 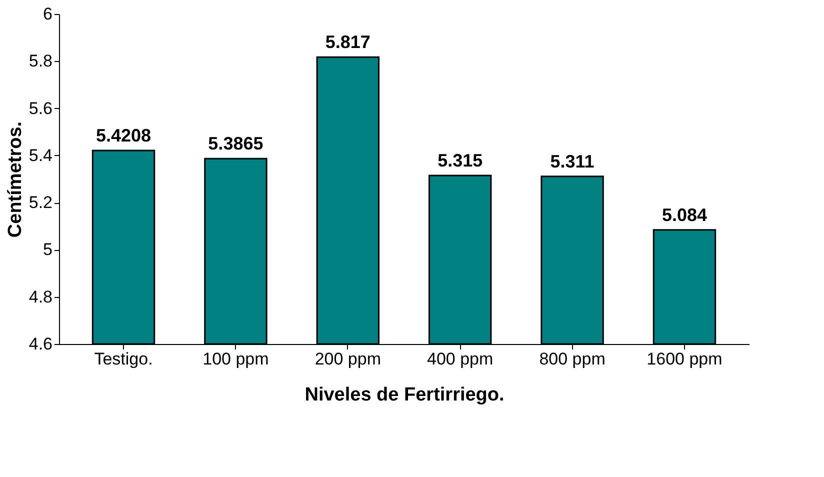 I want to click on y-tick-label: 5.2, so click(x=40, y=202).